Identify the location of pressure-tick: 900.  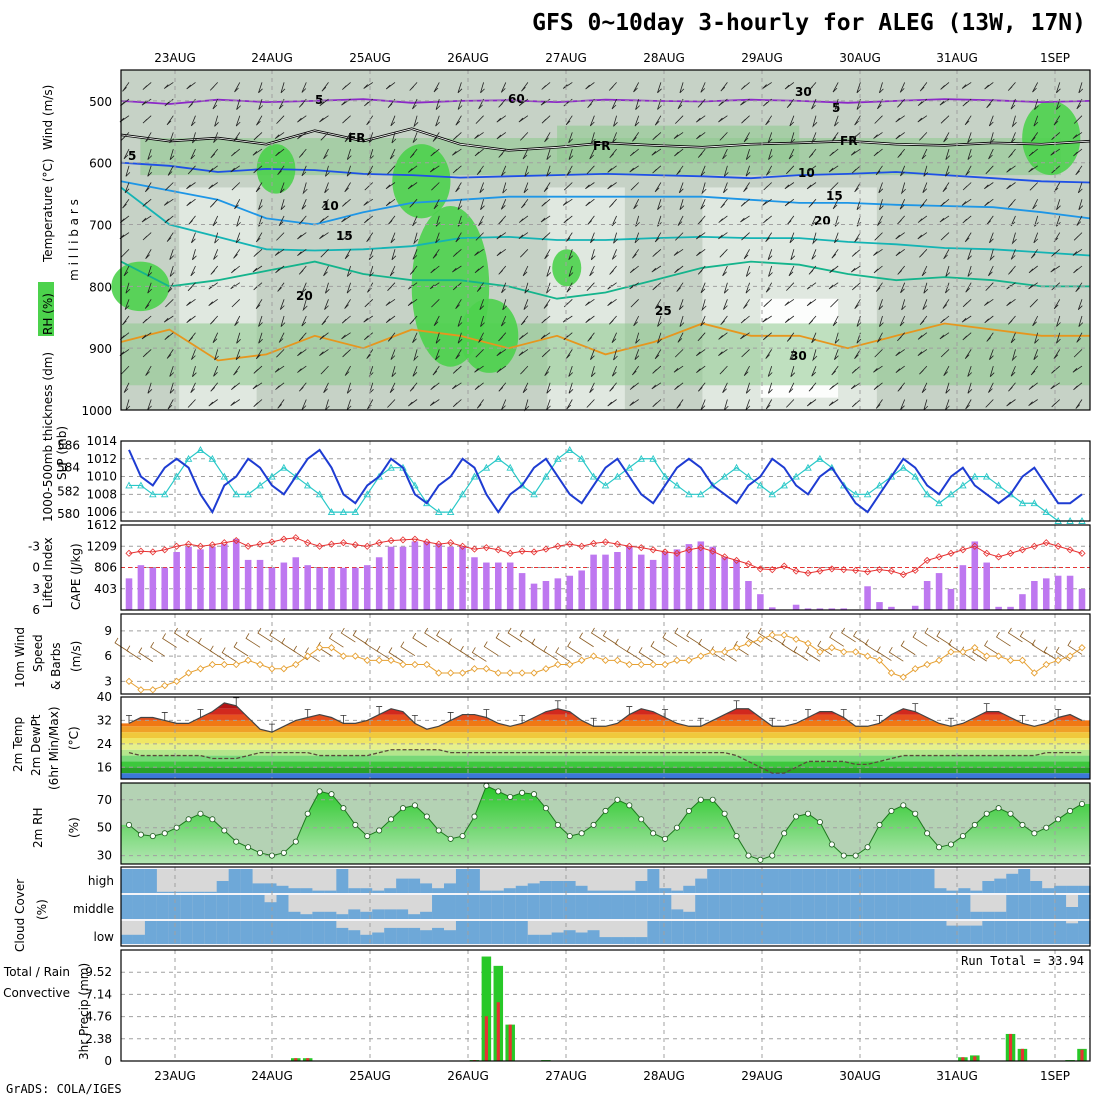
(100, 349).